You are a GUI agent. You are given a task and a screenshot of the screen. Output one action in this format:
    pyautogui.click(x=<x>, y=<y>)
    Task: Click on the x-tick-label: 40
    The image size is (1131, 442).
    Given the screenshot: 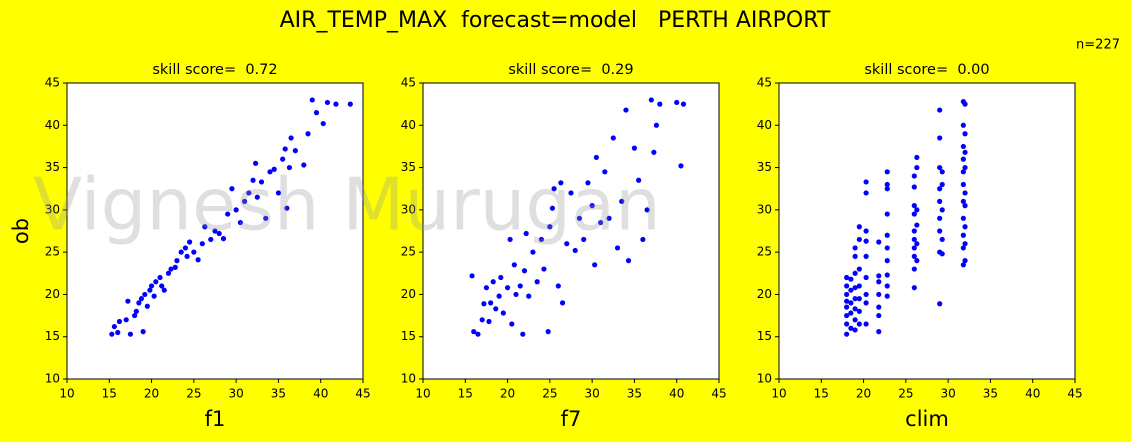 What is the action you would take?
    pyautogui.click(x=1032, y=394)
    